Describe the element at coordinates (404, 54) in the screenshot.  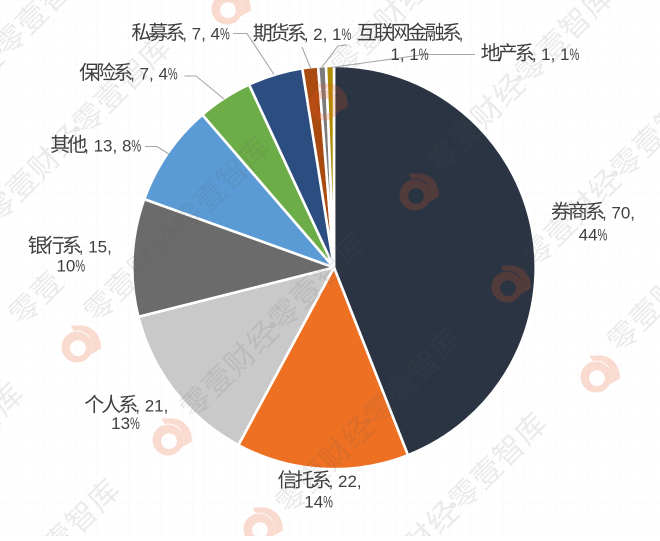
I see `svg-text: 1, 1` at that location.